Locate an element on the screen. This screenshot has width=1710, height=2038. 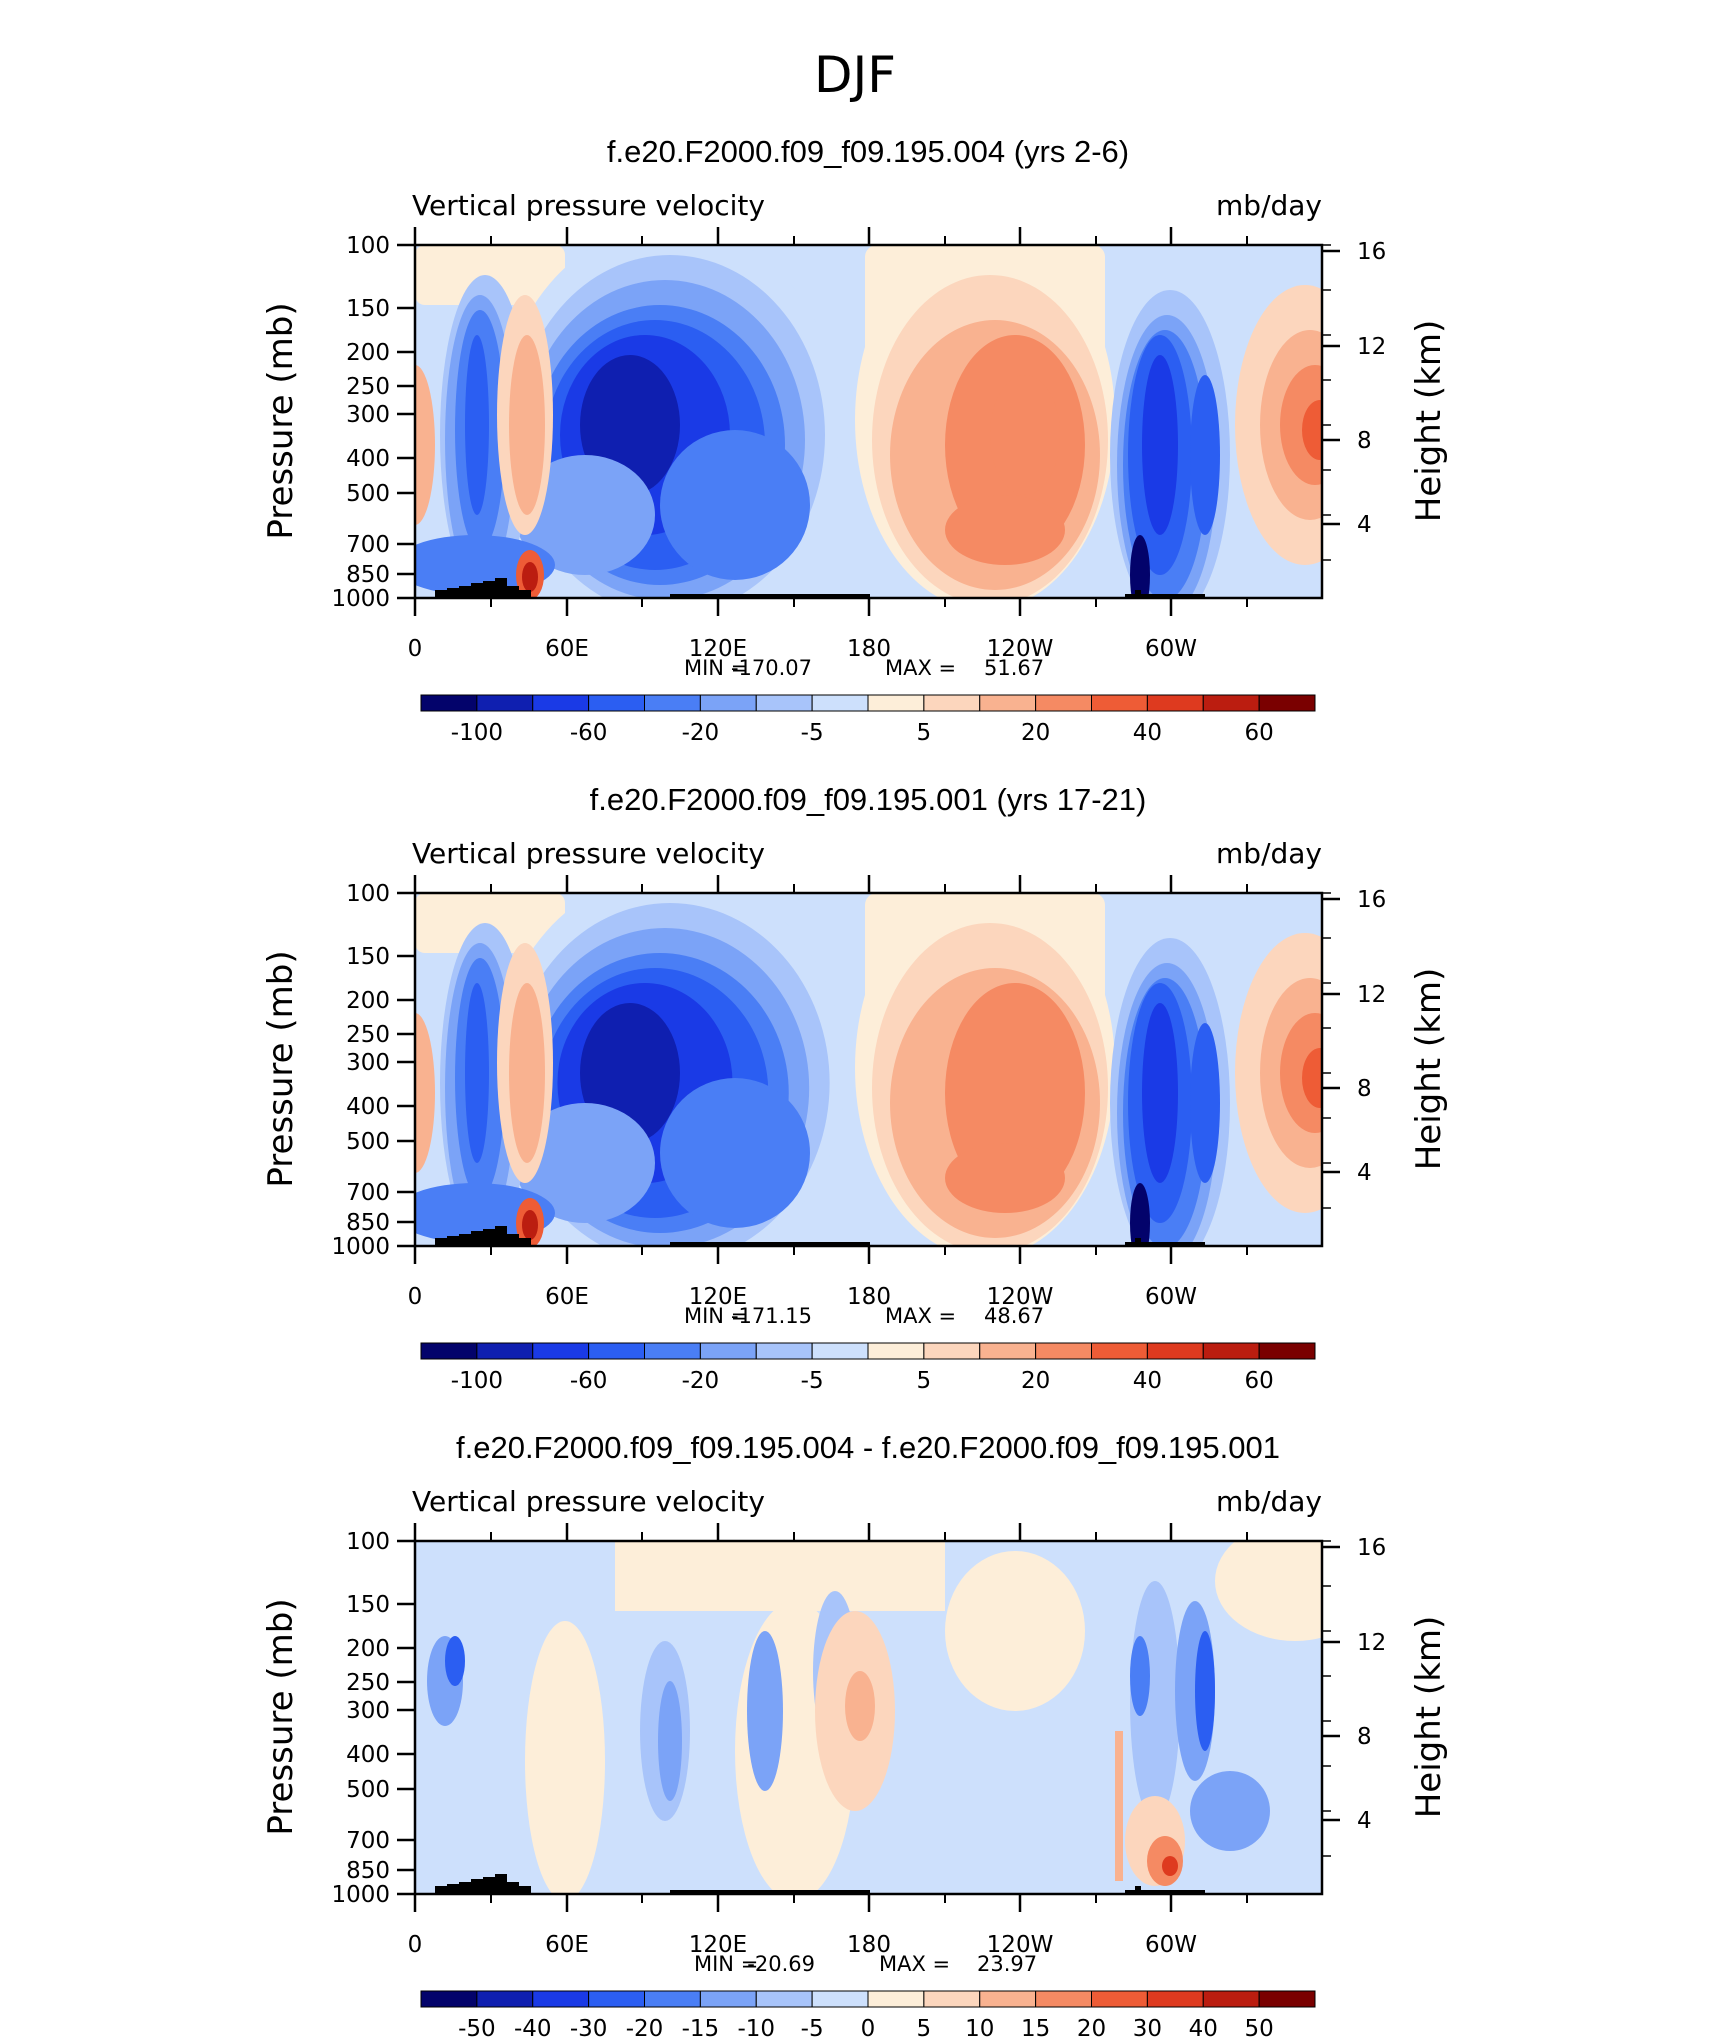
y2-tick-label: 16 is located at coordinates (1371, 1548).